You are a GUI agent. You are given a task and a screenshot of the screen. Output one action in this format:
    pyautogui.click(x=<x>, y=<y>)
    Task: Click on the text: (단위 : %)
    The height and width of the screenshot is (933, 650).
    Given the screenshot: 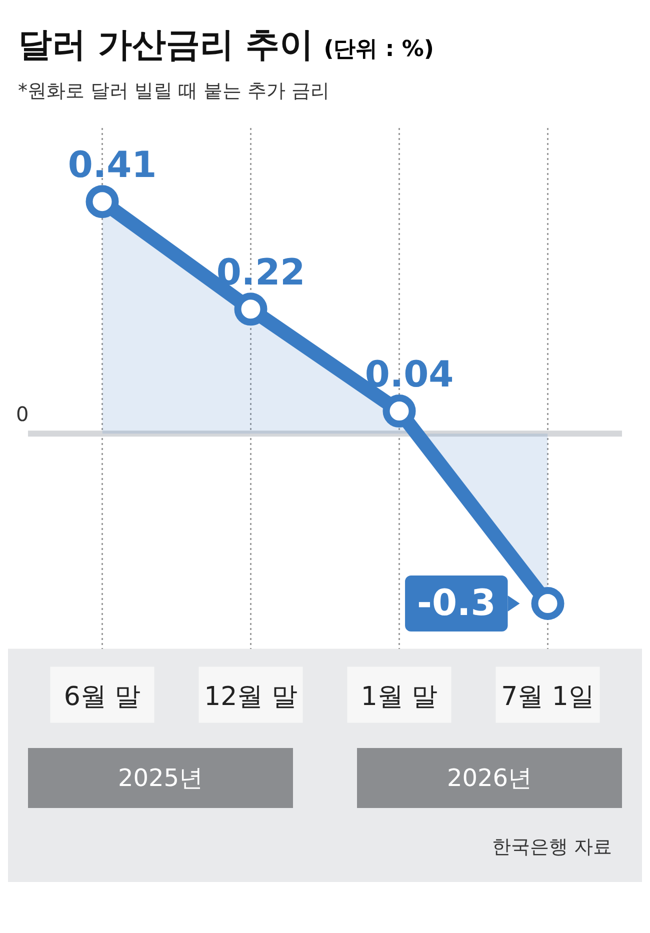 What is the action you would take?
    pyautogui.click(x=379, y=49)
    